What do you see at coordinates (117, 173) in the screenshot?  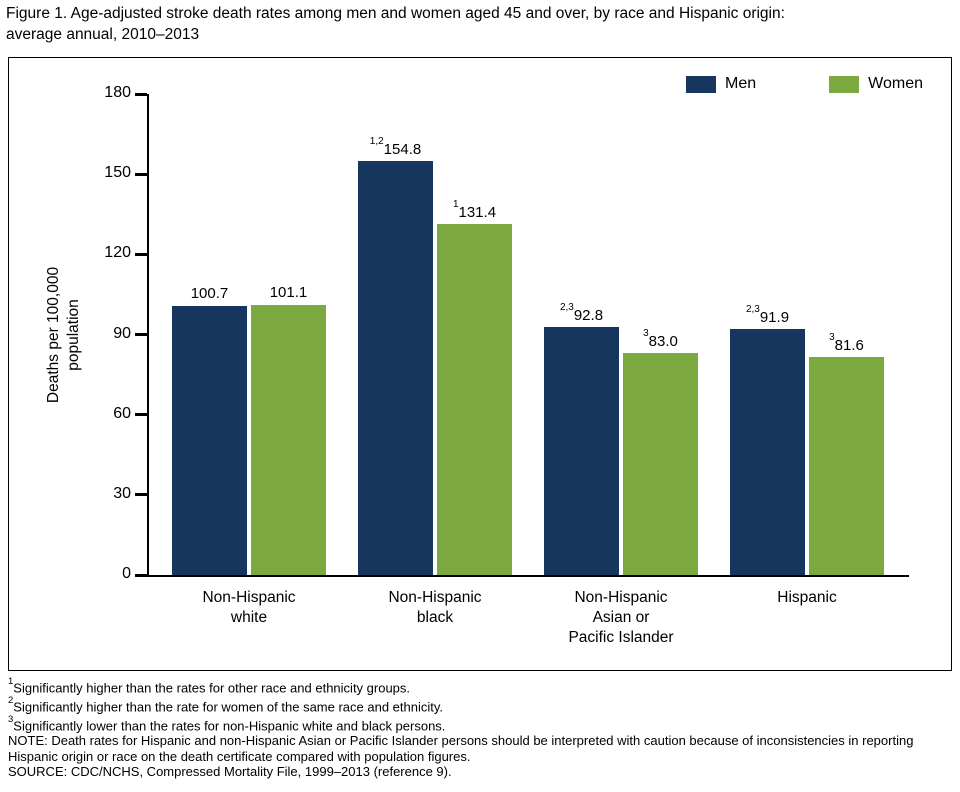 I see `y-tick-label: 150` at bounding box center [117, 173].